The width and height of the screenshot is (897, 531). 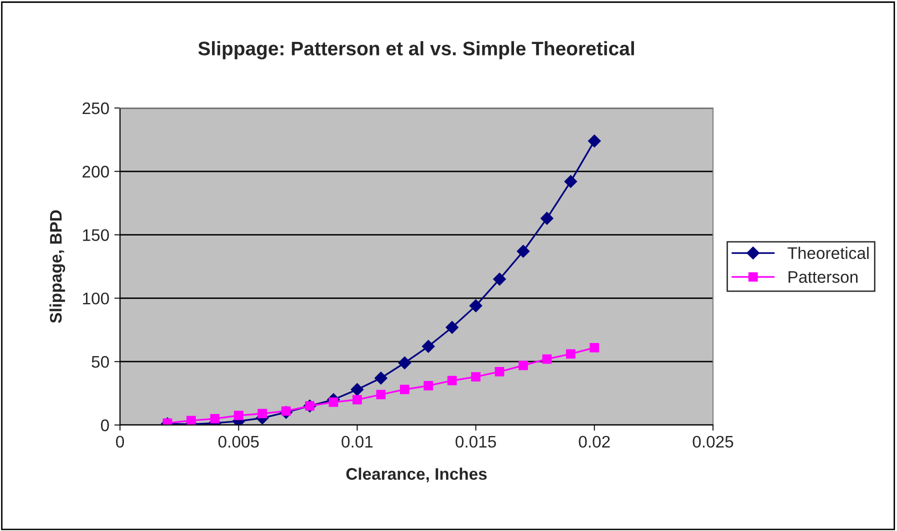 What do you see at coordinates (95, 108) in the screenshot?
I see `y-tick-label: 250` at bounding box center [95, 108].